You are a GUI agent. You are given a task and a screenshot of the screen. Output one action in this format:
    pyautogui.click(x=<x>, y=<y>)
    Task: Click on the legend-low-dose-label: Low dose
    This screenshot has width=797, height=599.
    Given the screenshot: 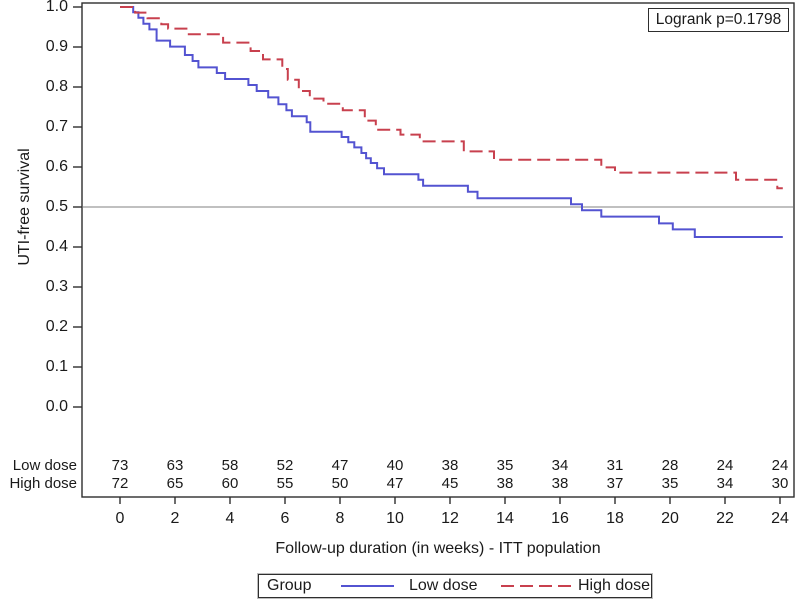 What is the action you would take?
    pyautogui.click(x=443, y=585)
    